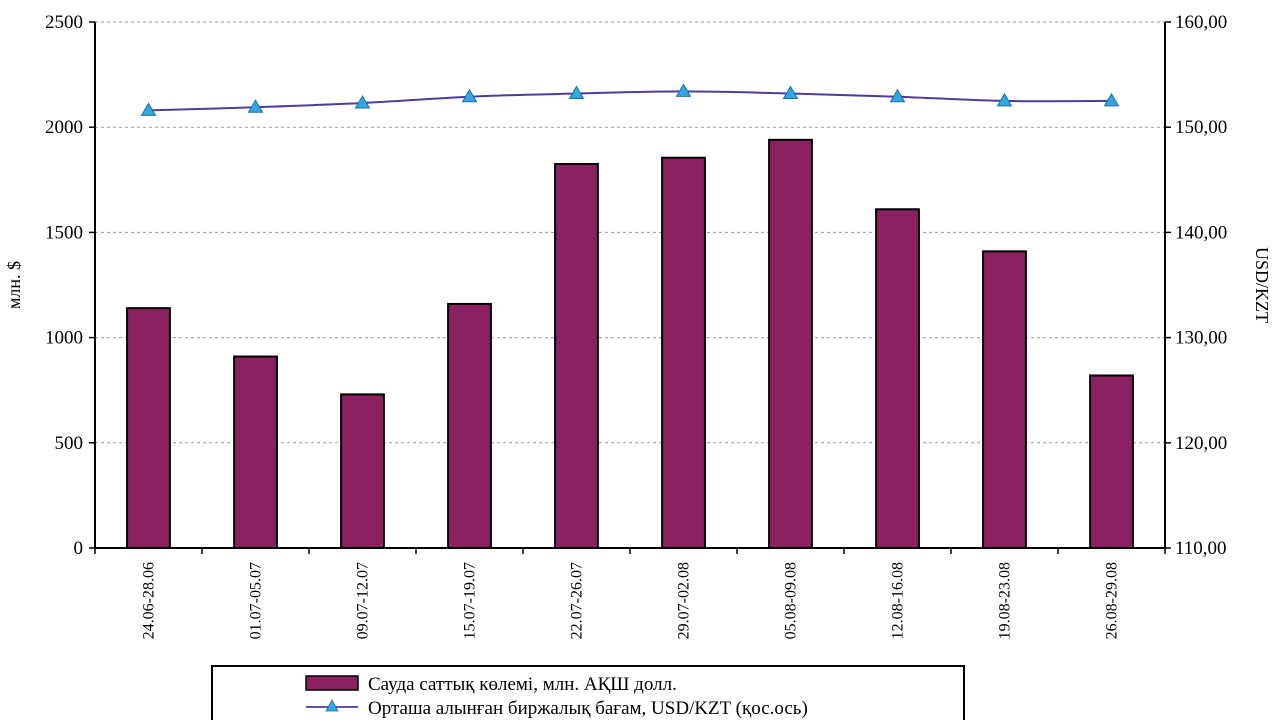 This screenshot has height=720, width=1274. What do you see at coordinates (684, 600) in the screenshot?
I see `x-tick-label: 29.07-02.08` at bounding box center [684, 600].